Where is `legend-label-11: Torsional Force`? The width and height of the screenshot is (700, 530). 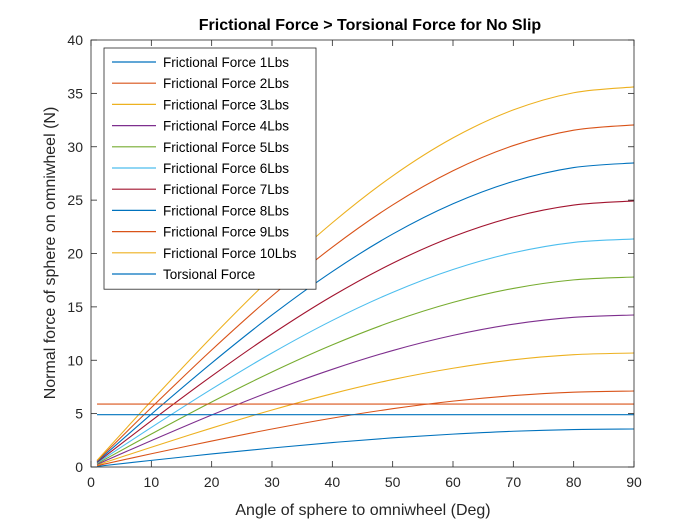
legend-label-11: Torsional Force is located at coordinates (209, 274).